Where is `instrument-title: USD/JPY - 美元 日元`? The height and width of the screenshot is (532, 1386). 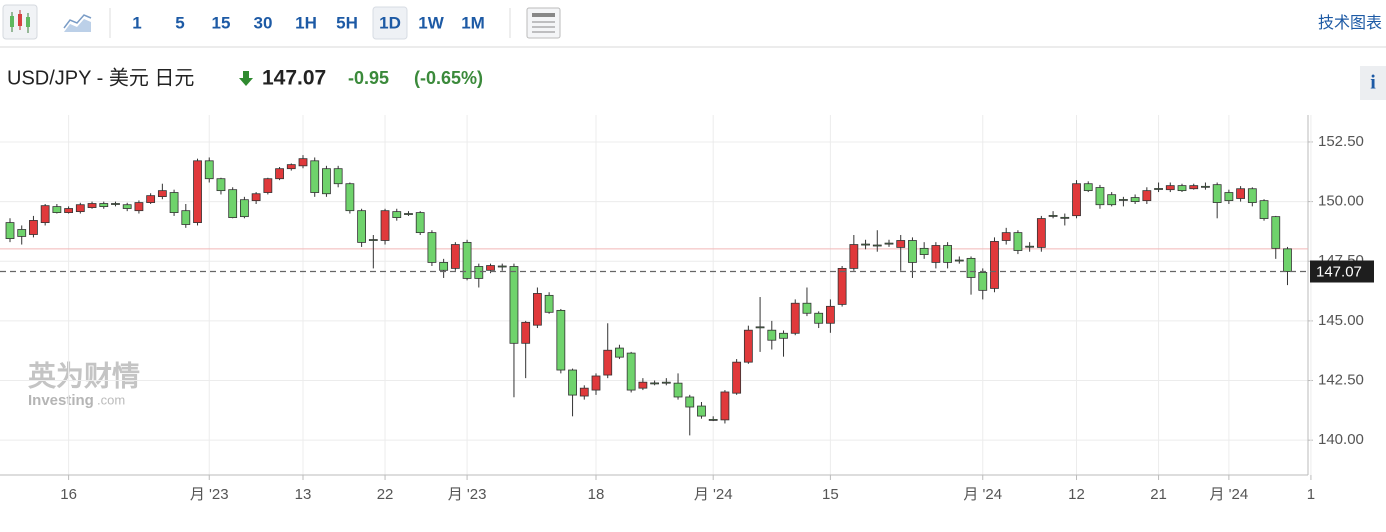
instrument-title: USD/JPY - 美元 日元 is located at coordinates (100, 77).